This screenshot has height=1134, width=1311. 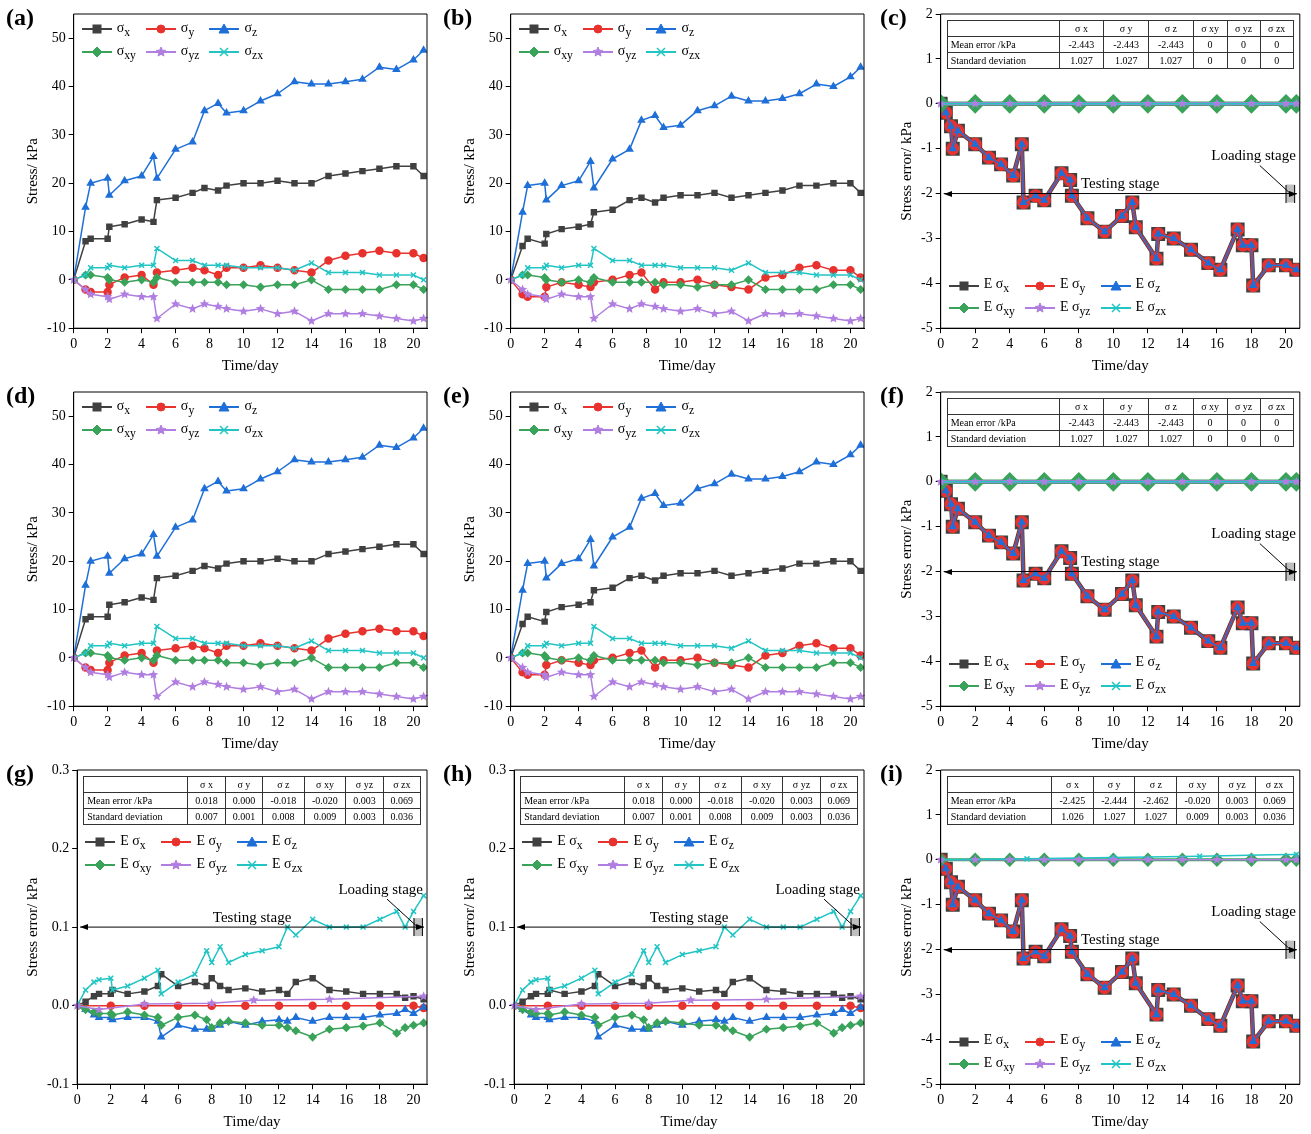 What do you see at coordinates (839, 784) in the screenshot?
I see `annotation: σ zx` at bounding box center [839, 784].